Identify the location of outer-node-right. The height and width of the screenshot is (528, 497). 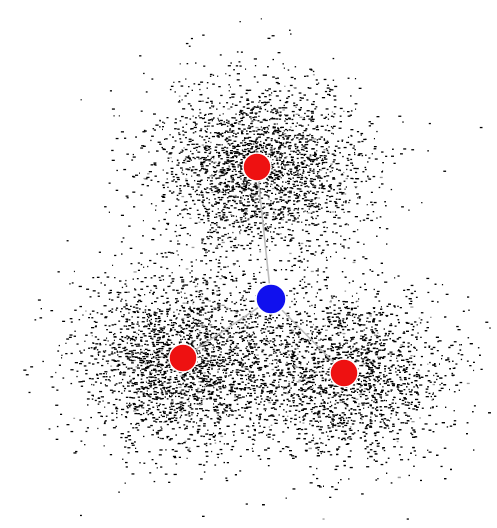
(344, 373).